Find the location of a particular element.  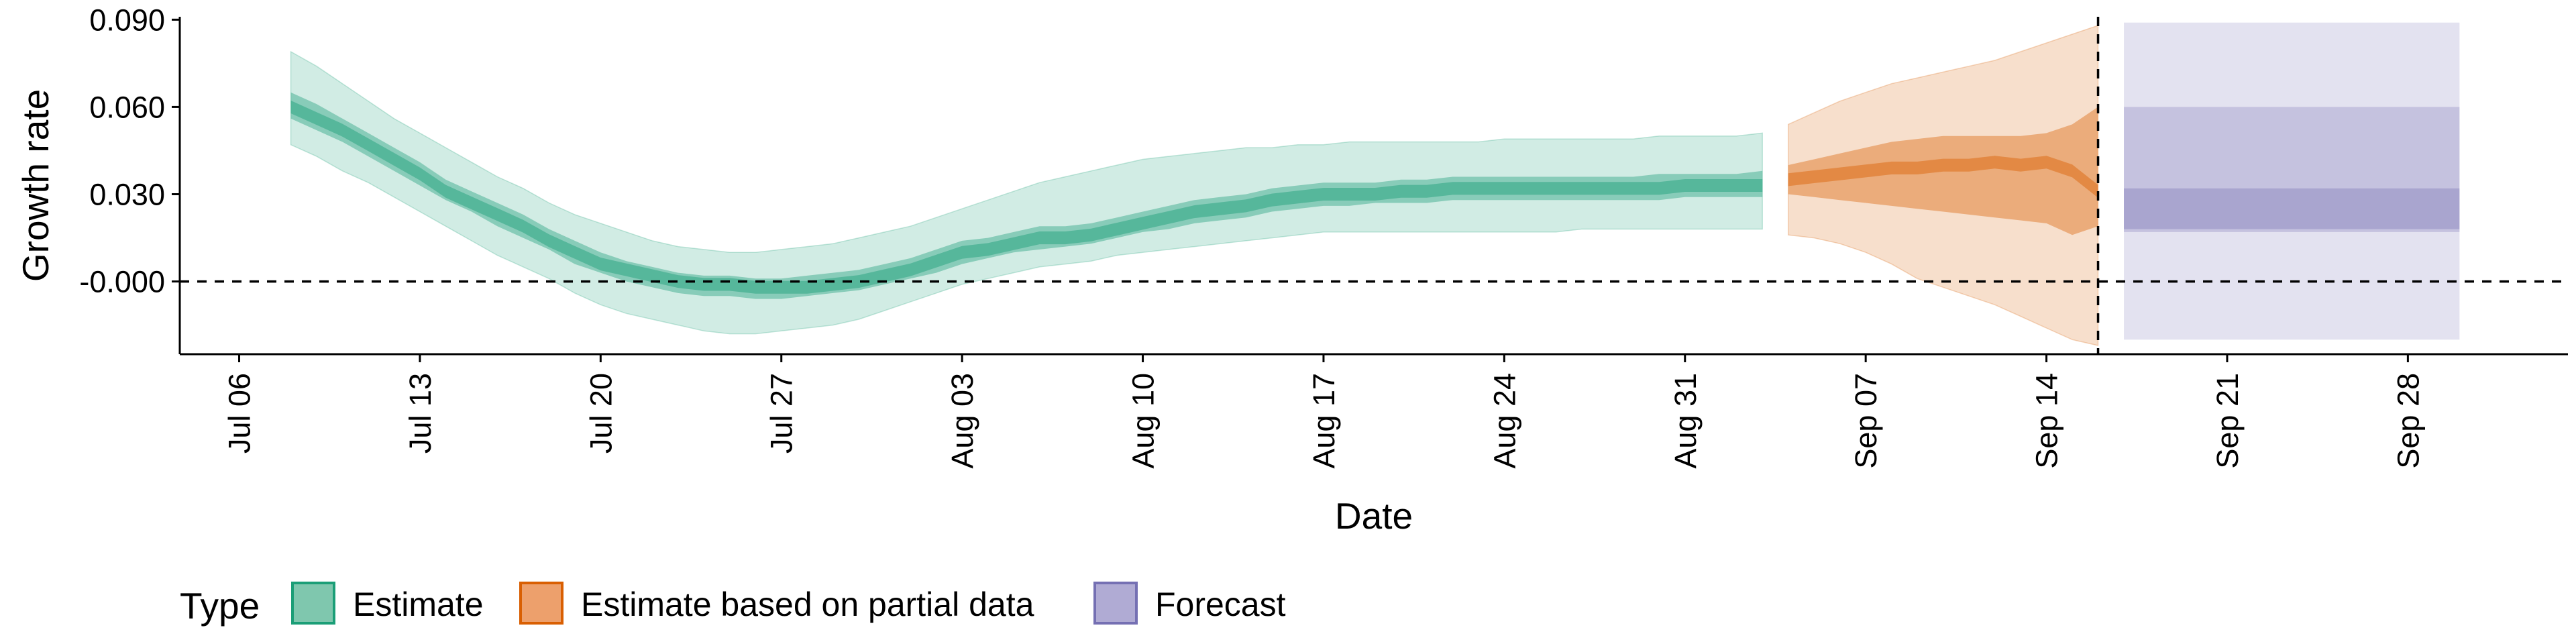

x-tick-label: Sep 28 is located at coordinates (2408, 421).